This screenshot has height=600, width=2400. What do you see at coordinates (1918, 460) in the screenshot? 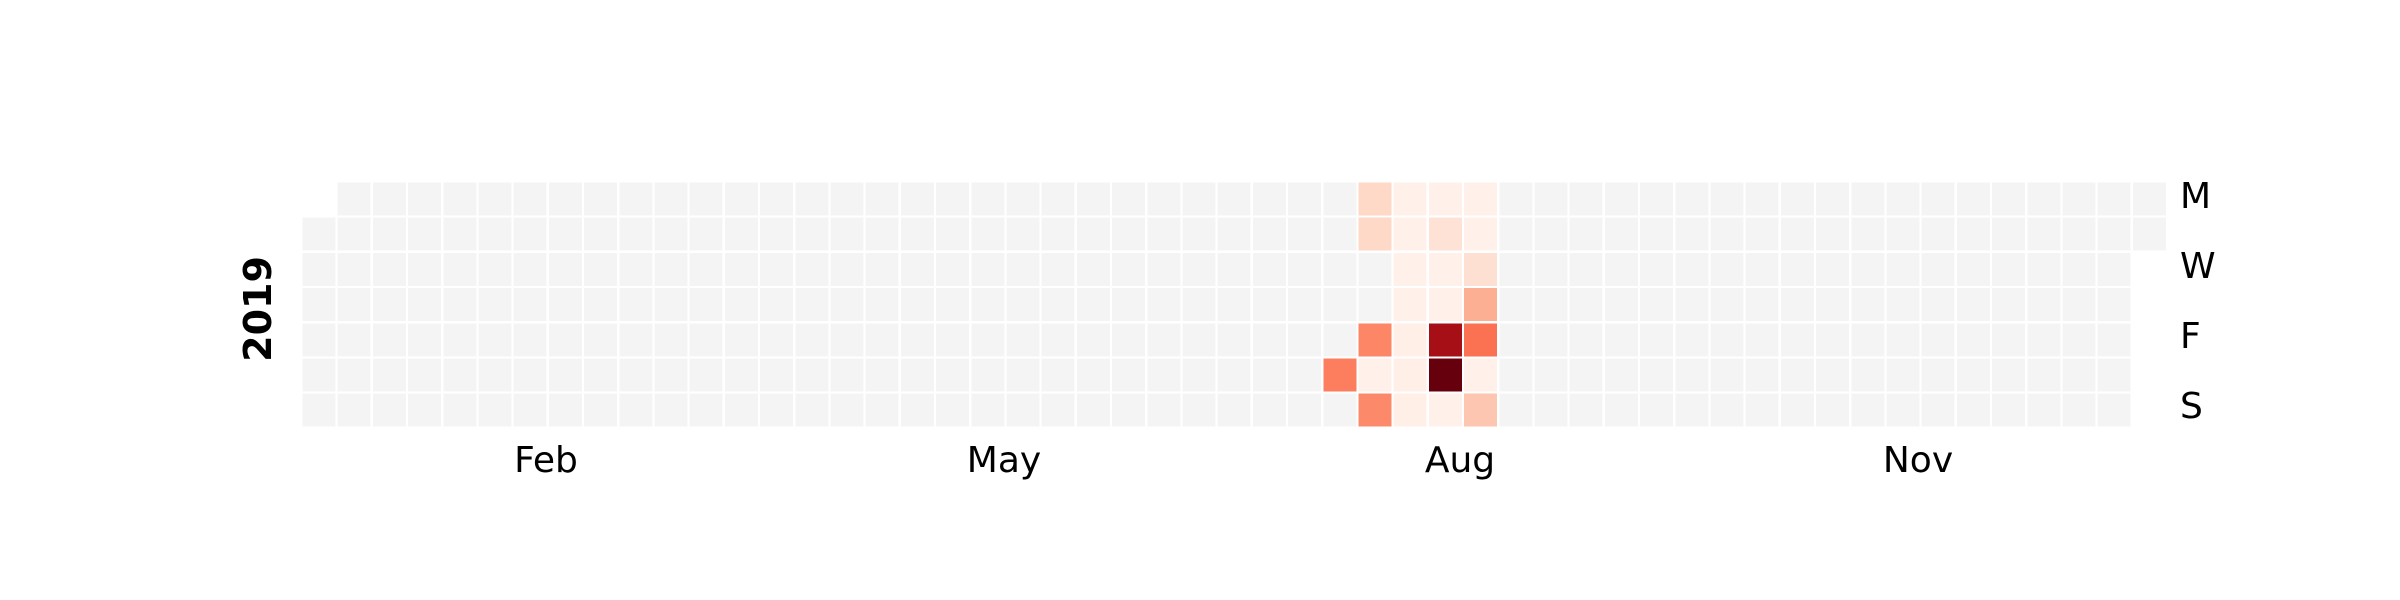
I see `month-label-nov: Nov` at bounding box center [1918, 460].